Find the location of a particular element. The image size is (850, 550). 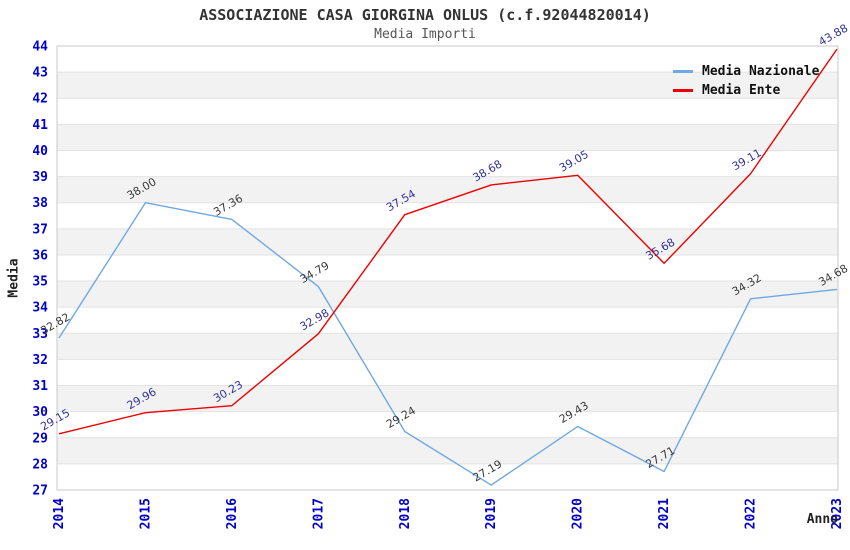

y-axis-title: Media is located at coordinates (14, 278).